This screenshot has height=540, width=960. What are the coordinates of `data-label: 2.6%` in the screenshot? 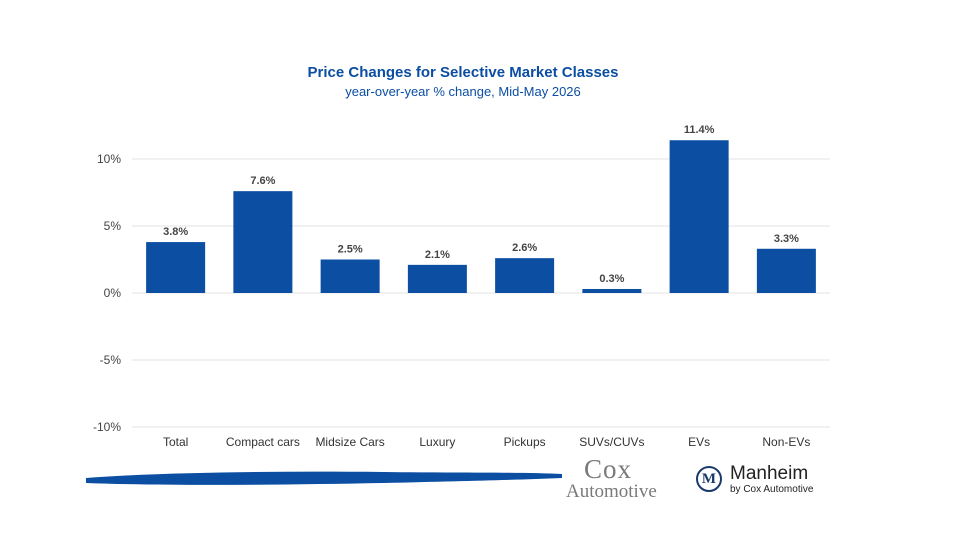 It's located at (524, 248).